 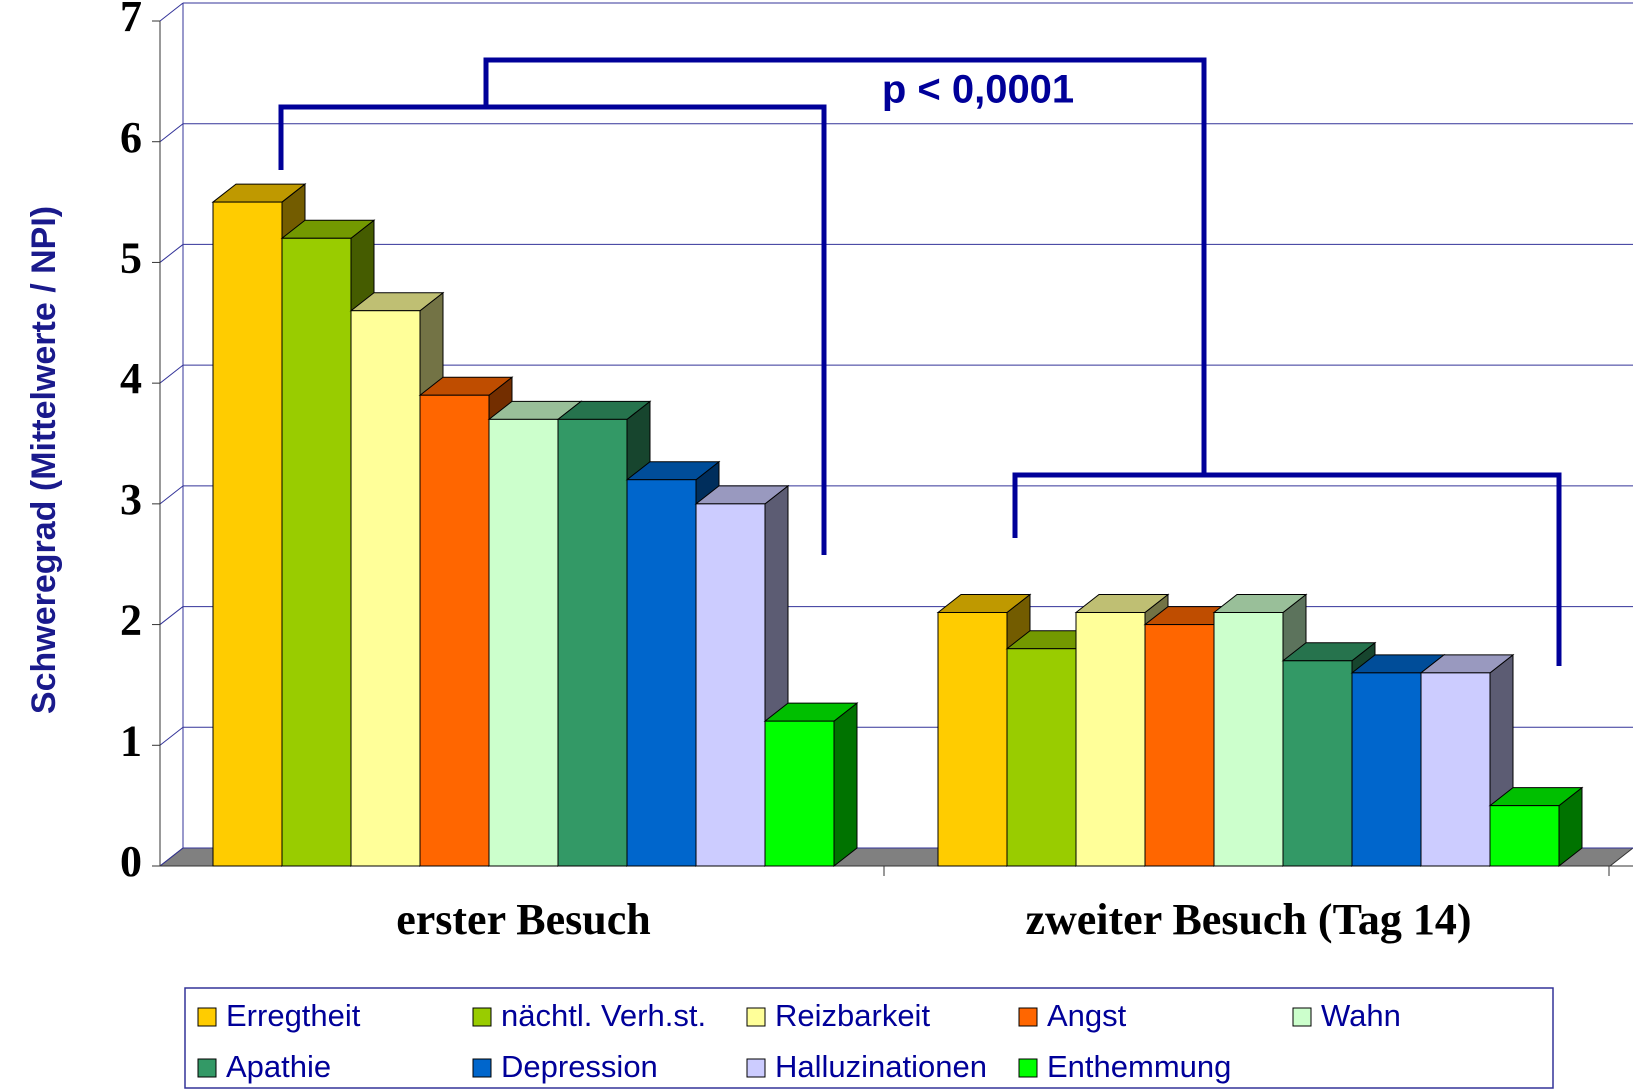 What do you see at coordinates (131, 258) in the screenshot?
I see `y-tick-label: 5` at bounding box center [131, 258].